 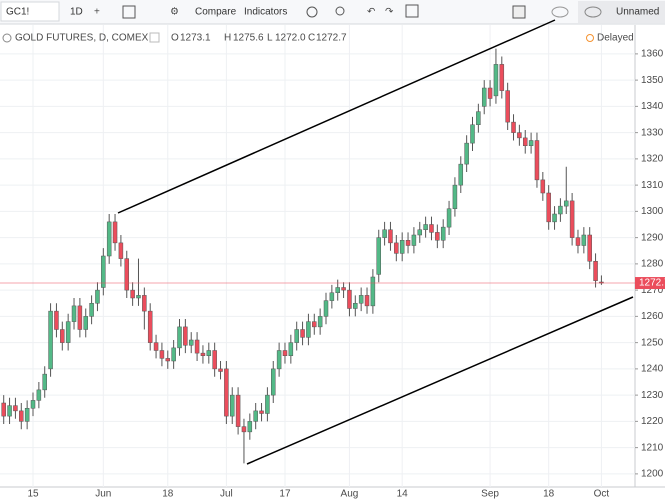 I want to click on y-tick-label: 1280, so click(x=652, y=264).